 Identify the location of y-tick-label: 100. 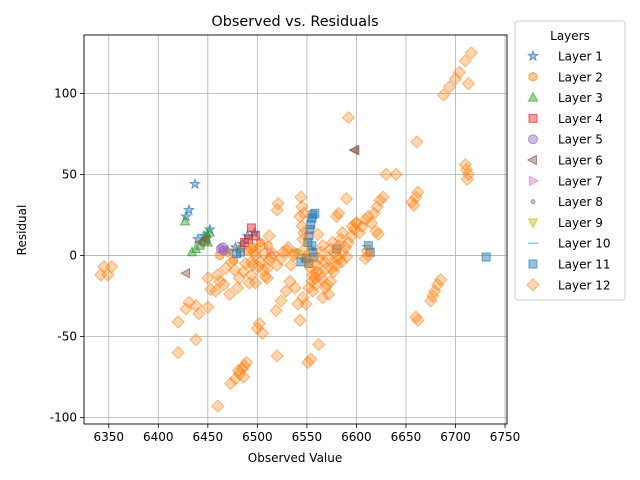
(65, 93).